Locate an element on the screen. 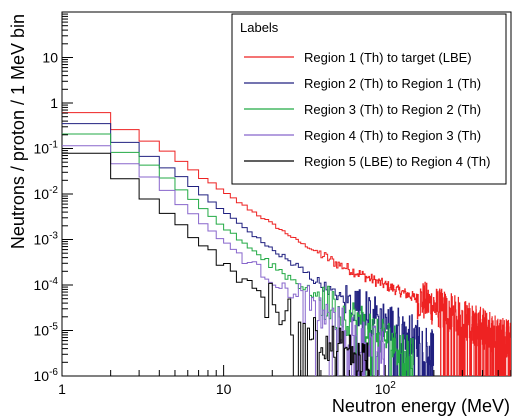  x-axis-title: Neutron energy (MeV) is located at coordinates (421, 406).